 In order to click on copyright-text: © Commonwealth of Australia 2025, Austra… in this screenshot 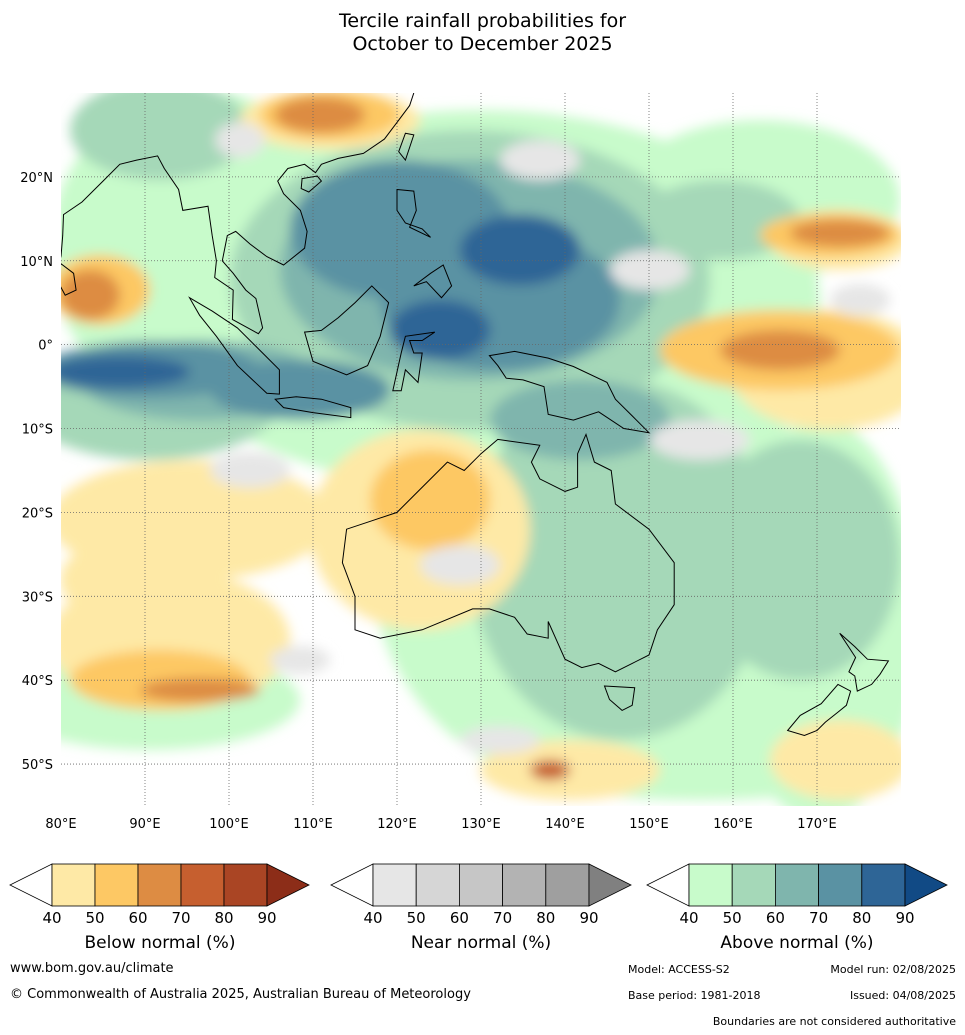, I will do `click(240, 994)`.